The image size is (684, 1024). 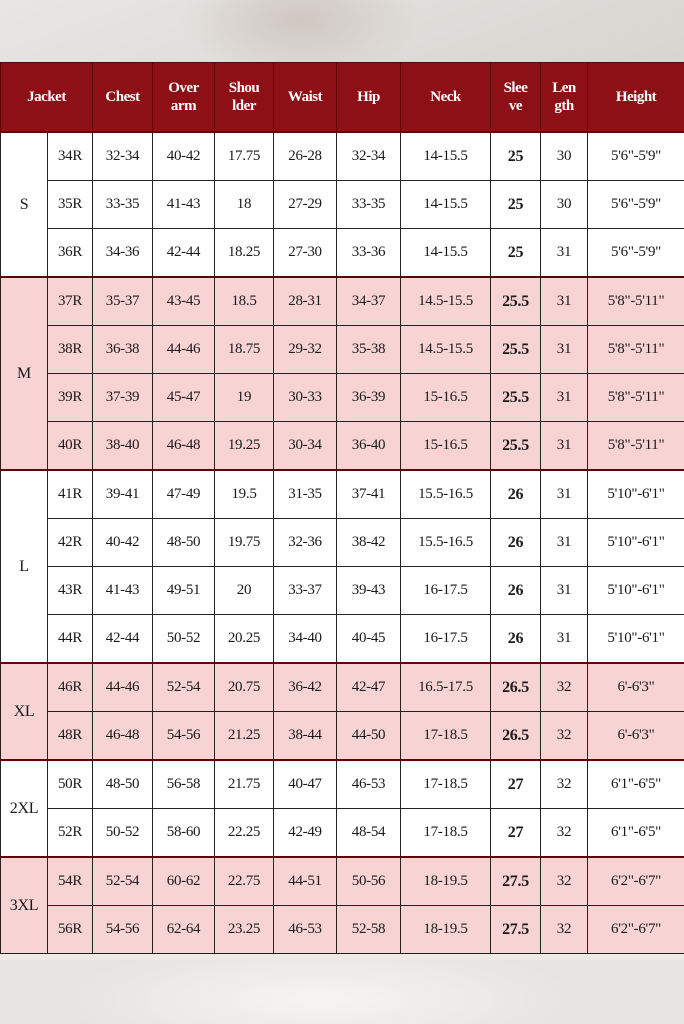 What do you see at coordinates (305, 590) in the screenshot?
I see `table-cell: 33-37` at bounding box center [305, 590].